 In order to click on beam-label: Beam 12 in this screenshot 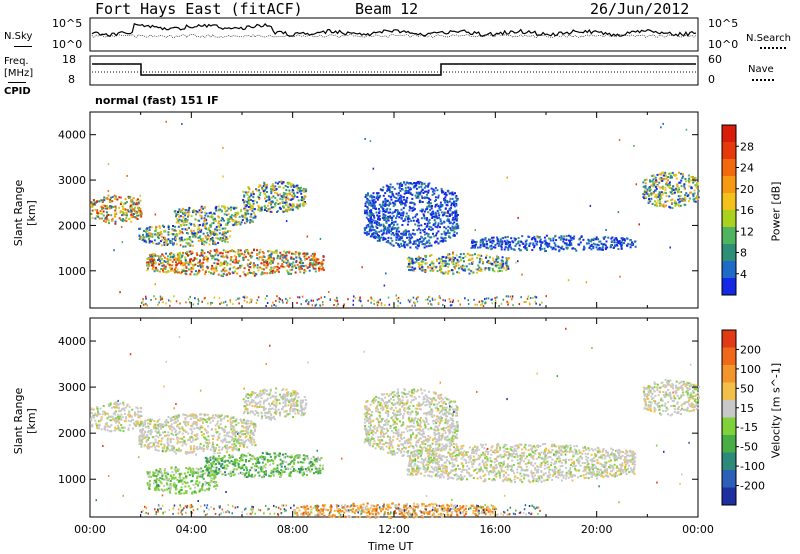, I will do `click(387, 9)`.